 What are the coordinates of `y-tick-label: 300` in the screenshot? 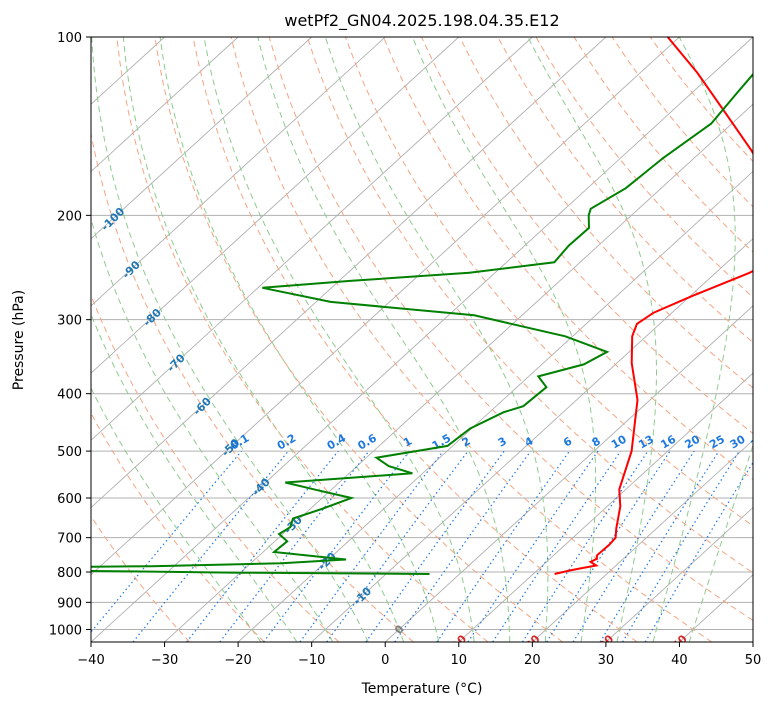 It's located at (69, 321).